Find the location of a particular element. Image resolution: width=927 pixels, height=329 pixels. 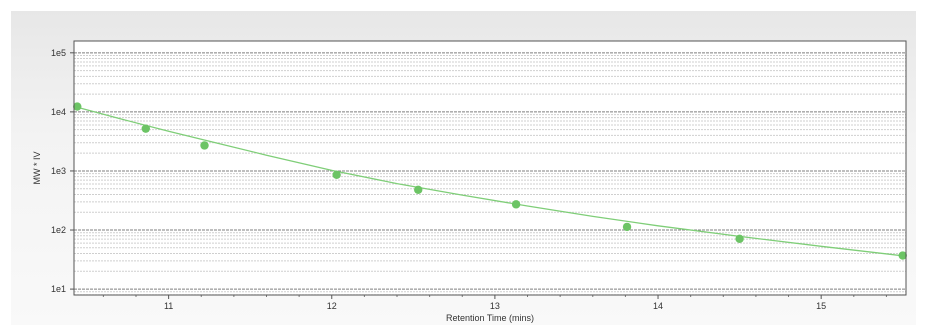

x-tick-label: 14 is located at coordinates (658, 306).